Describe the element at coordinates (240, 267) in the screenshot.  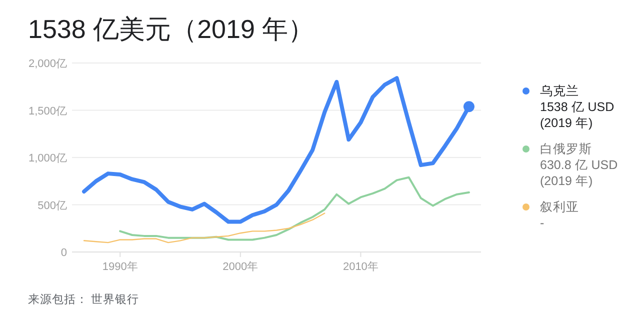
I see `x-tick-label: 2000年` at that location.